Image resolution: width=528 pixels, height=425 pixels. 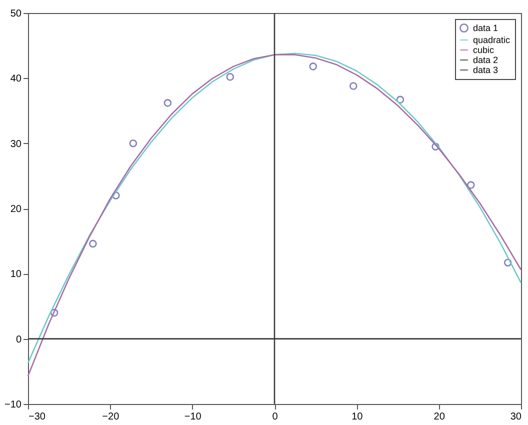 I want to click on x-tick-label: 20, so click(x=440, y=417).